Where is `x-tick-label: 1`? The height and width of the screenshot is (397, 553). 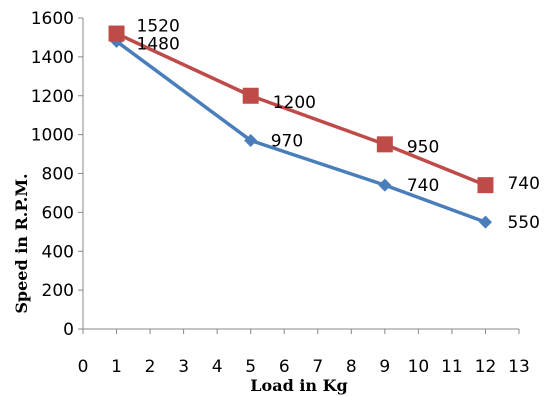
x-tick-label: 1 is located at coordinates (116, 367).